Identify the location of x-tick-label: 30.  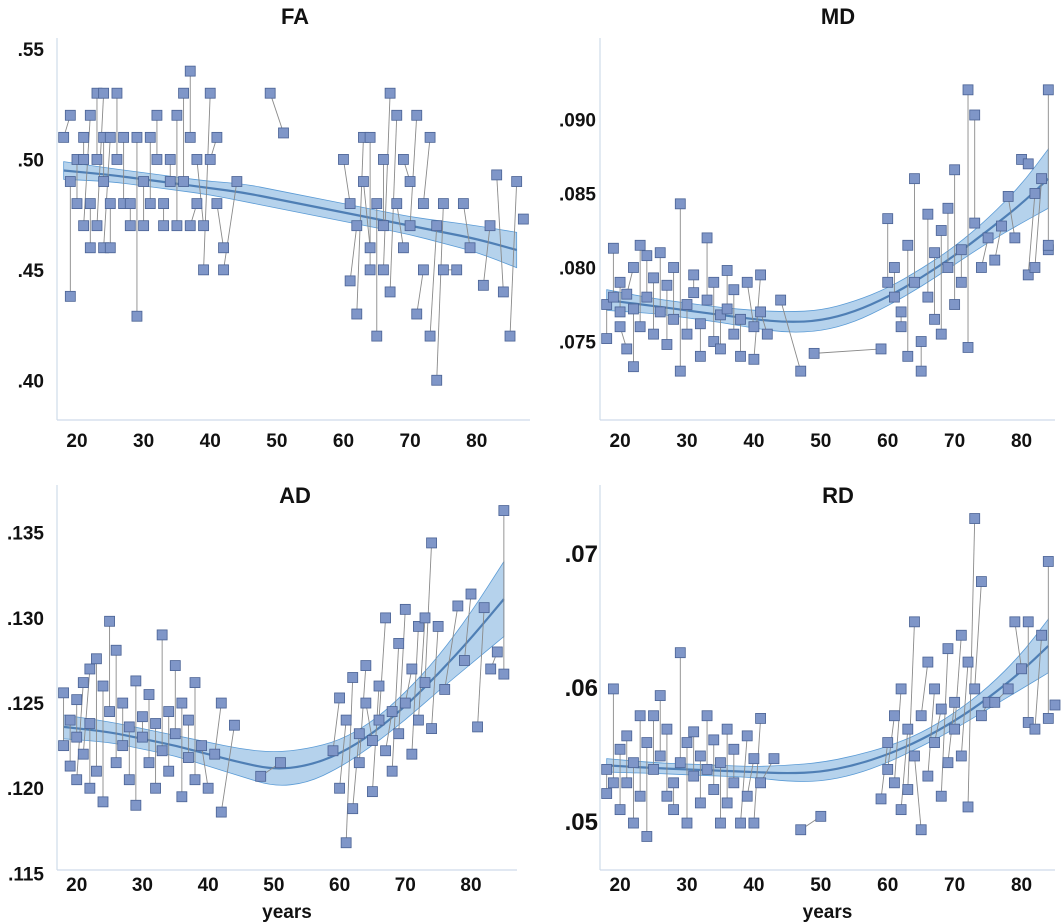
(686, 885).